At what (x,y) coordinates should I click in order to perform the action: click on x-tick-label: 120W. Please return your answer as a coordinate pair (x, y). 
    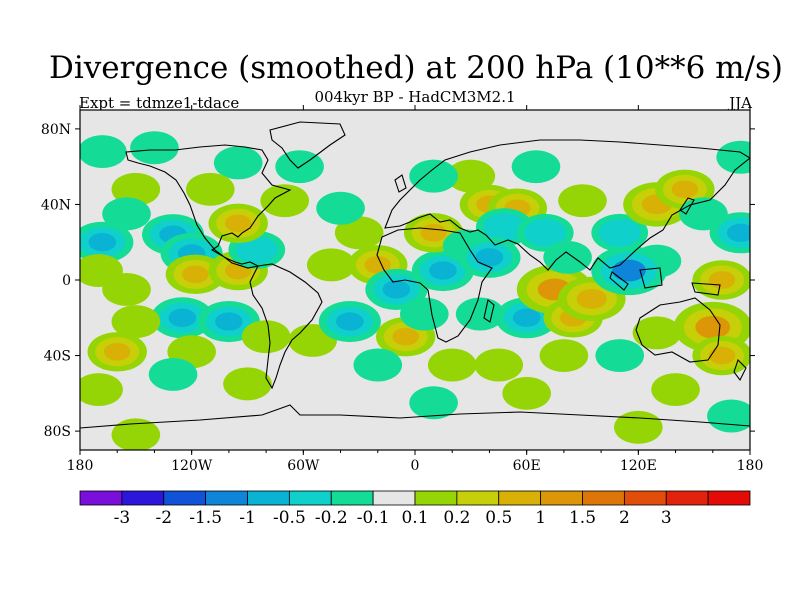
    Looking at the image, I should click on (192, 466).